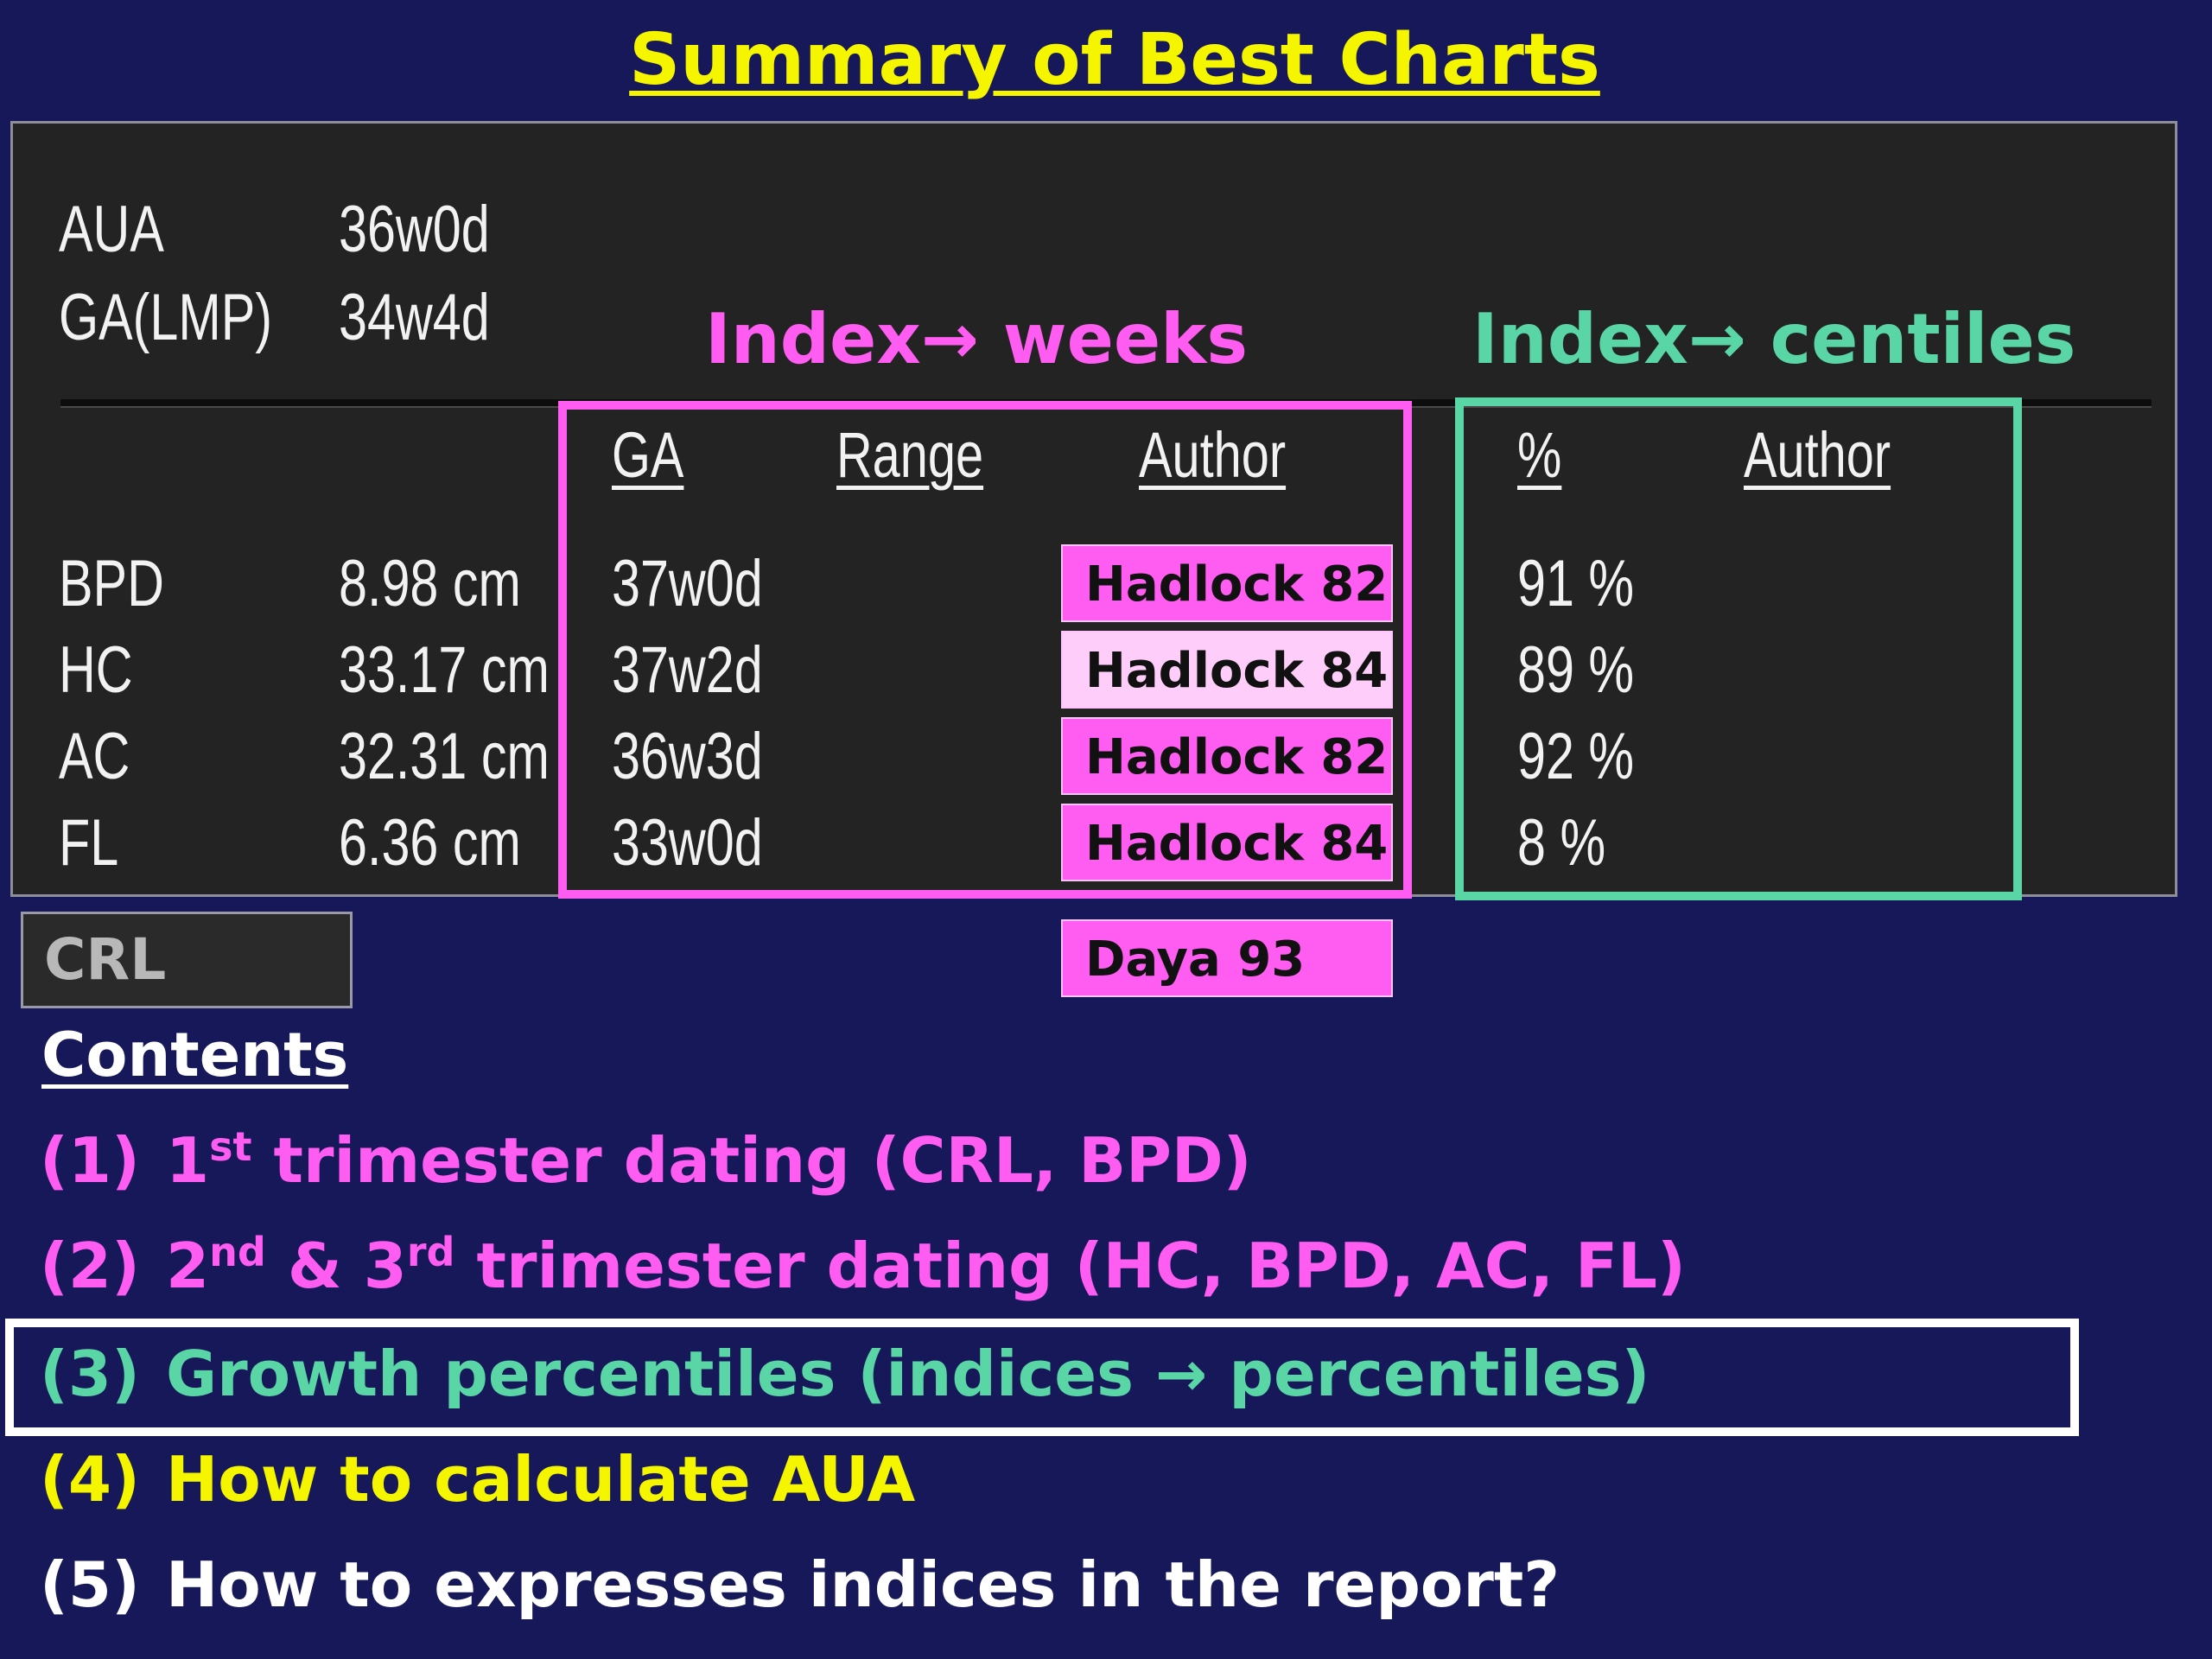 The width and height of the screenshot is (2212, 1659). What do you see at coordinates (985, 650) in the screenshot?
I see `index-weeks-frame` at bounding box center [985, 650].